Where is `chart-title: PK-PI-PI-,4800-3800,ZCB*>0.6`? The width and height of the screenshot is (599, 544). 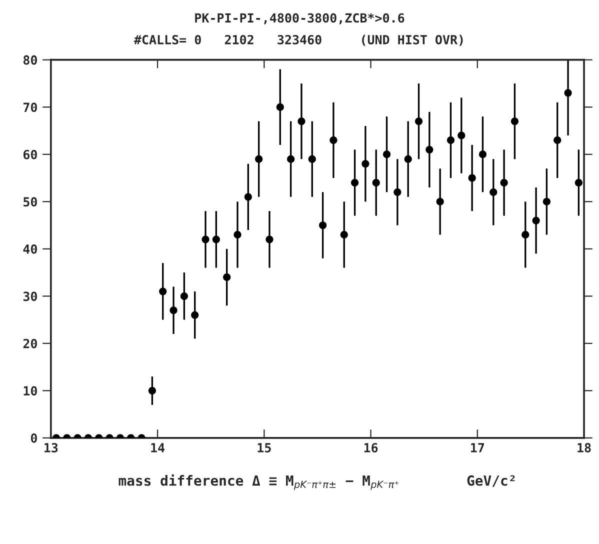
chart-title: PK-PI-PI-,4800-3800,ZCB*>0.6 is located at coordinates (299, 18).